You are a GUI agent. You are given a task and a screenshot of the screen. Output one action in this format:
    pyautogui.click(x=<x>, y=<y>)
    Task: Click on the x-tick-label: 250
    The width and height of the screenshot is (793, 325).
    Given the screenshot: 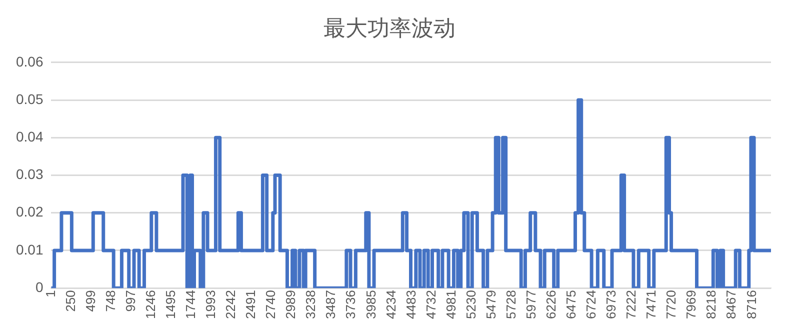 What is the action you would take?
    pyautogui.click(x=70, y=301)
    